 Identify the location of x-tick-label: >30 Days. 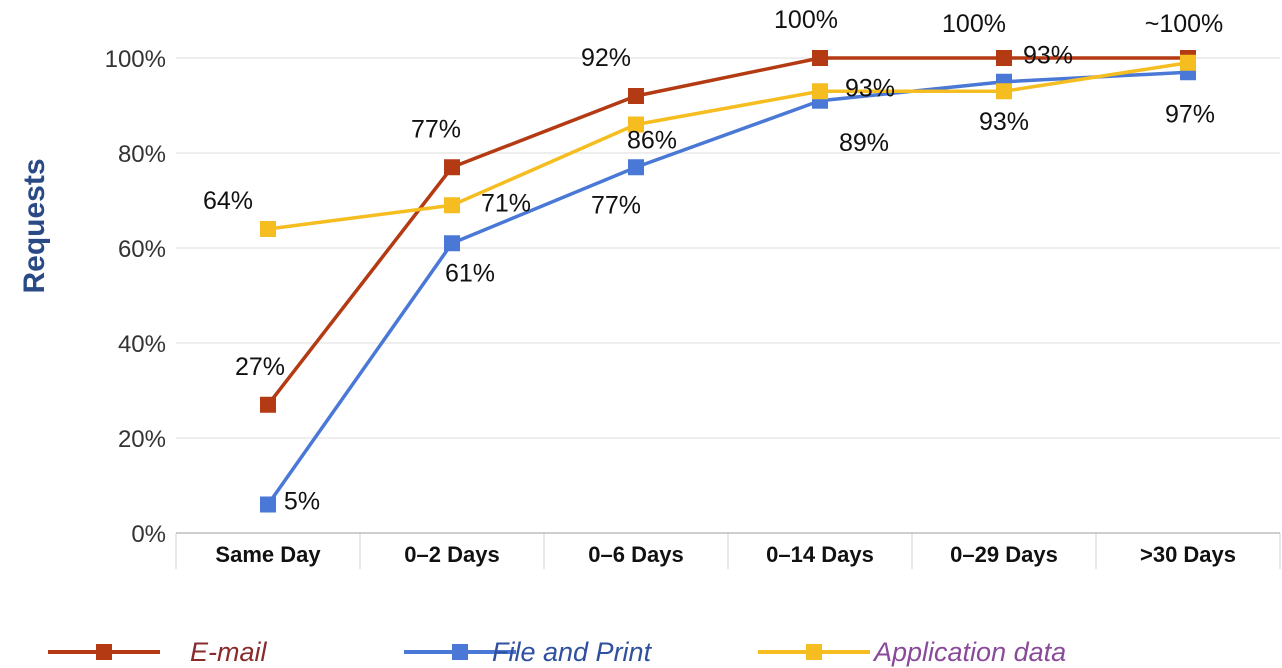
(1188, 554).